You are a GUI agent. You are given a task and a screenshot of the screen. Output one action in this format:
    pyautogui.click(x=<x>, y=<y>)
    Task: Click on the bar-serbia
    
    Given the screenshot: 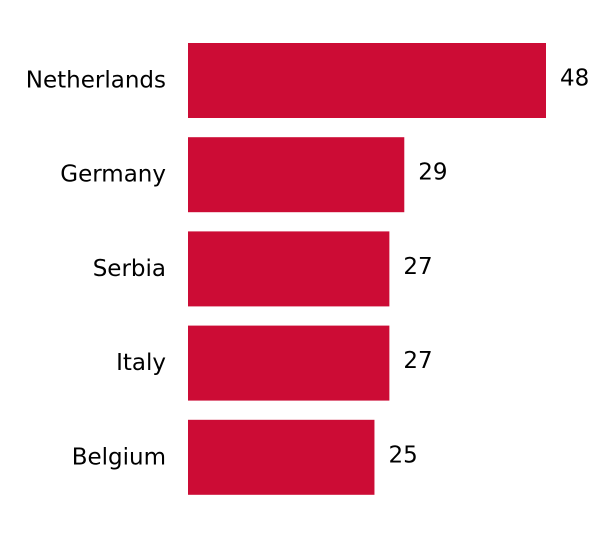 What is the action you would take?
    pyautogui.click(x=289, y=269)
    